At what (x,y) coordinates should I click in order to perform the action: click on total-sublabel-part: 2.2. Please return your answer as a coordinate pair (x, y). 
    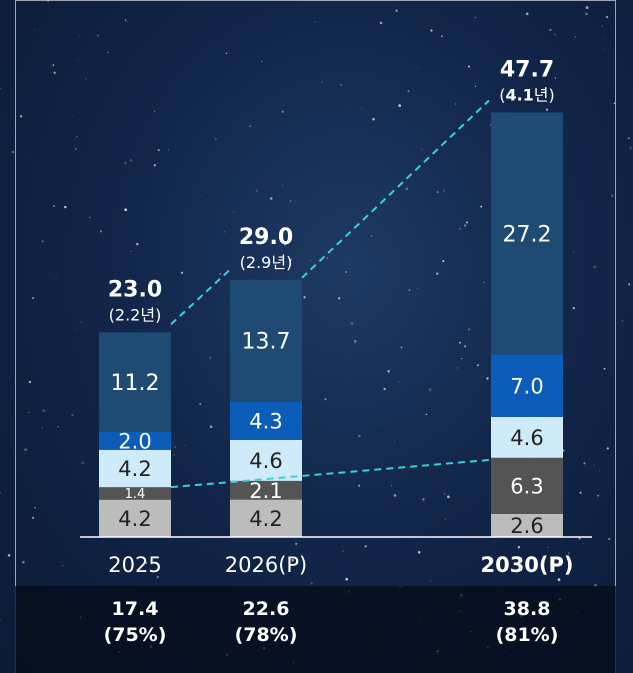
    Looking at the image, I should click on (127, 314).